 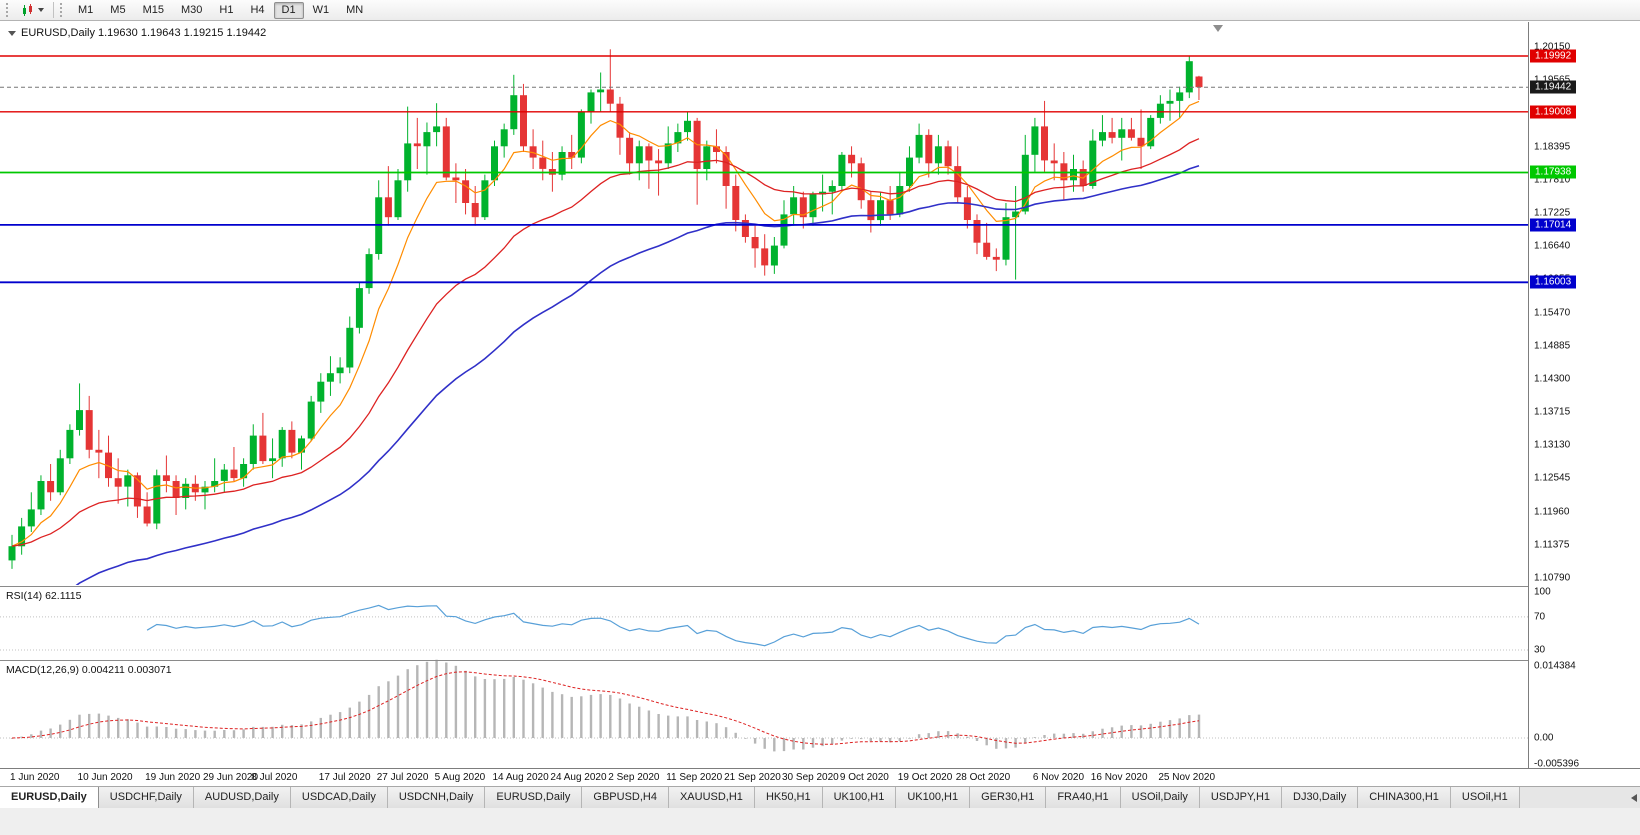 I want to click on price-tick: 1.14885, so click(x=1552, y=346).